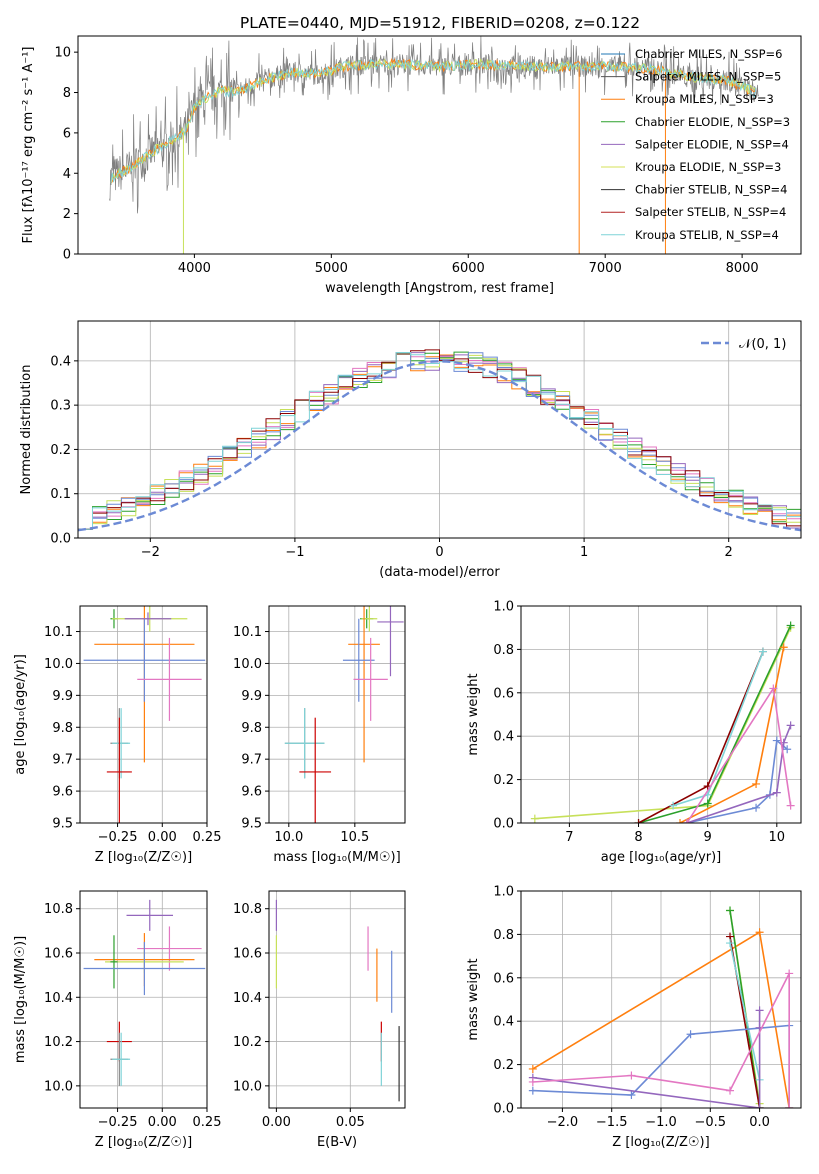 The image size is (819, 1174). Describe the element at coordinates (337, 1142) in the screenshot. I see `x-axis-label: E(B-V)` at that location.